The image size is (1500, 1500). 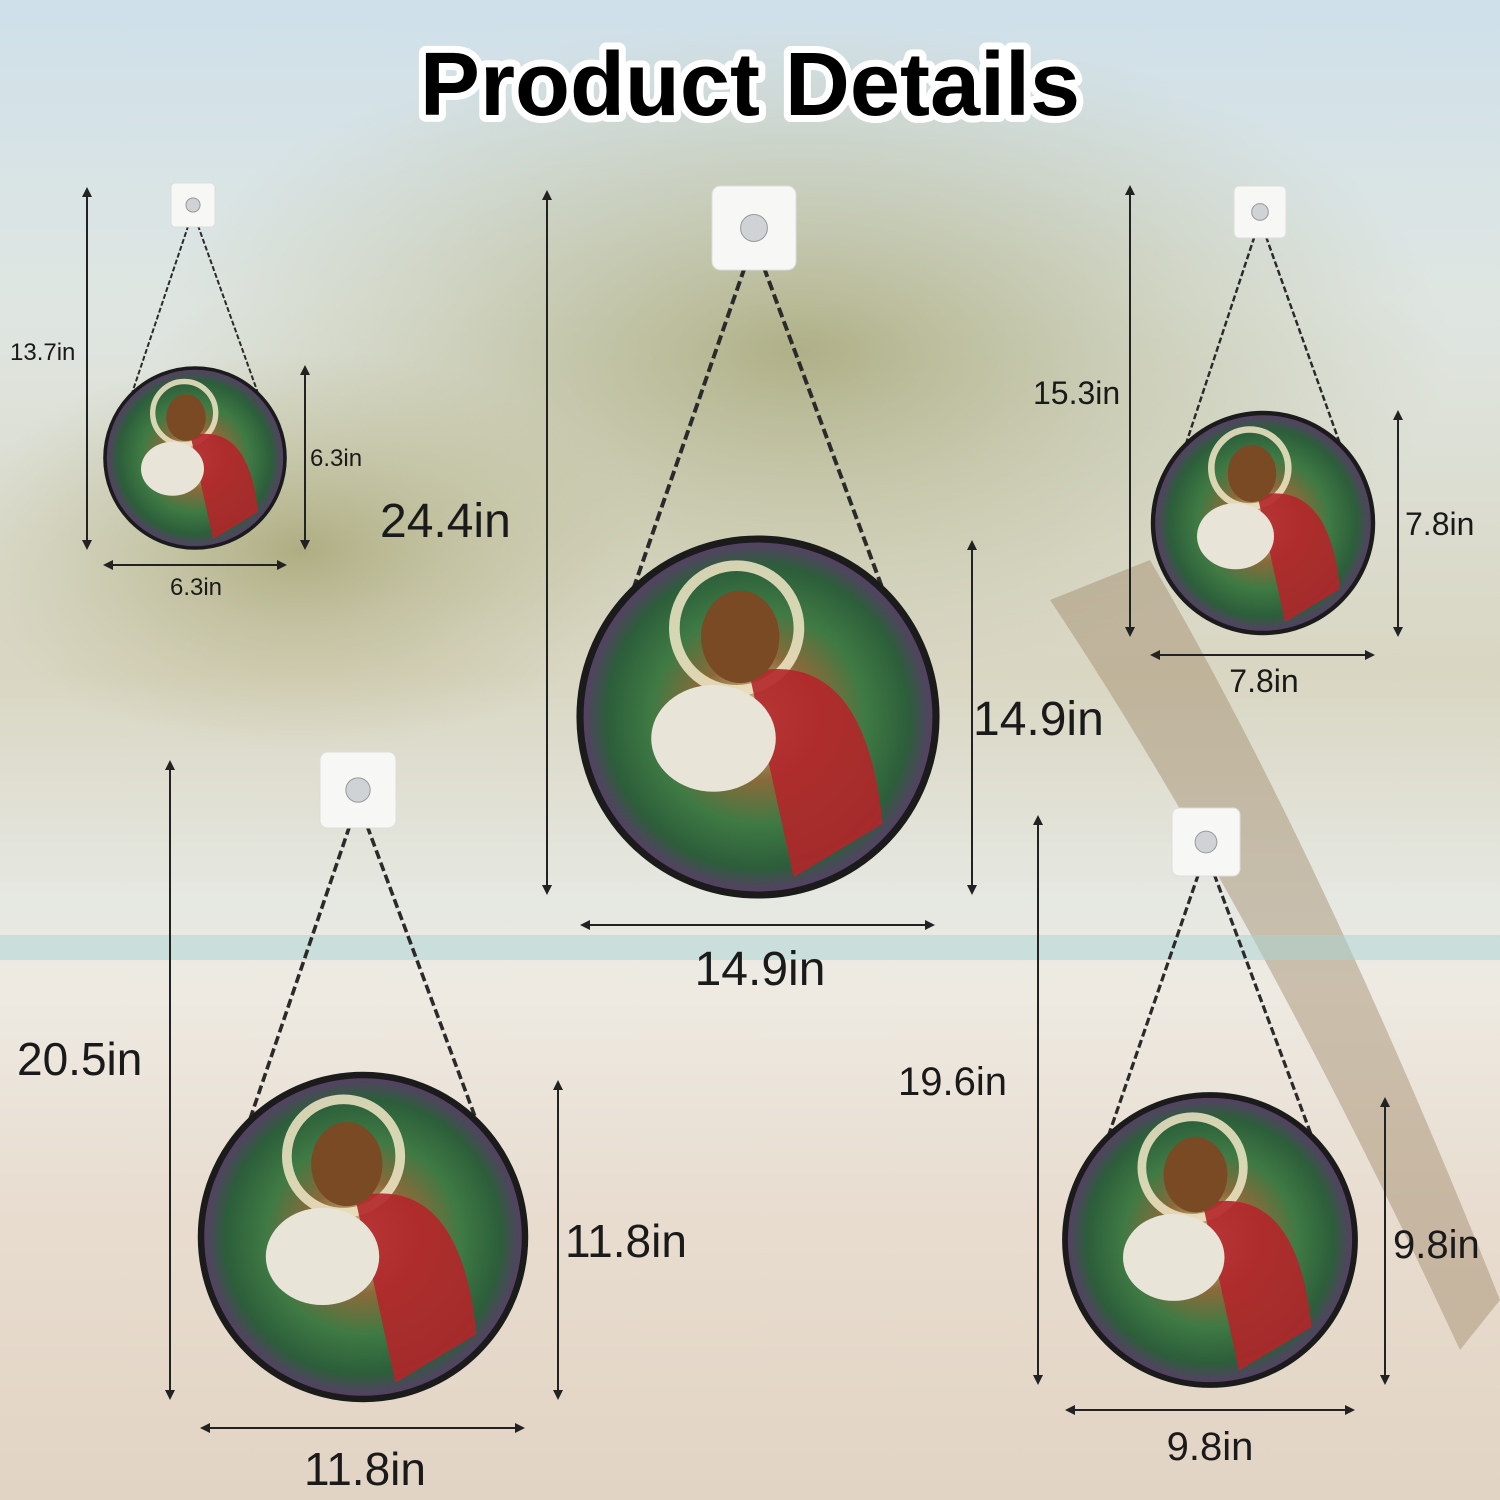 I want to click on product-size-3: 15.3in 7.8in 7.8in, so click(x=1253, y=442).